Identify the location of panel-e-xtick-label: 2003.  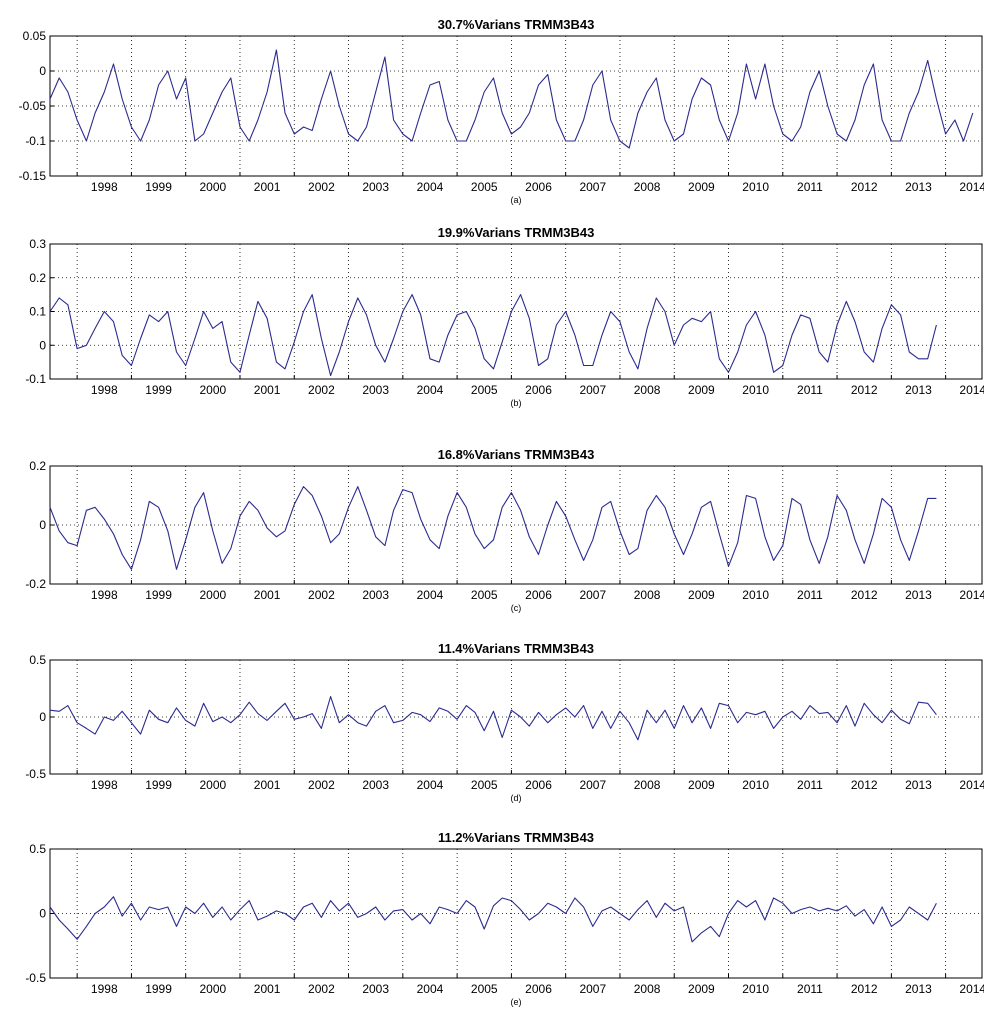
(375, 989).